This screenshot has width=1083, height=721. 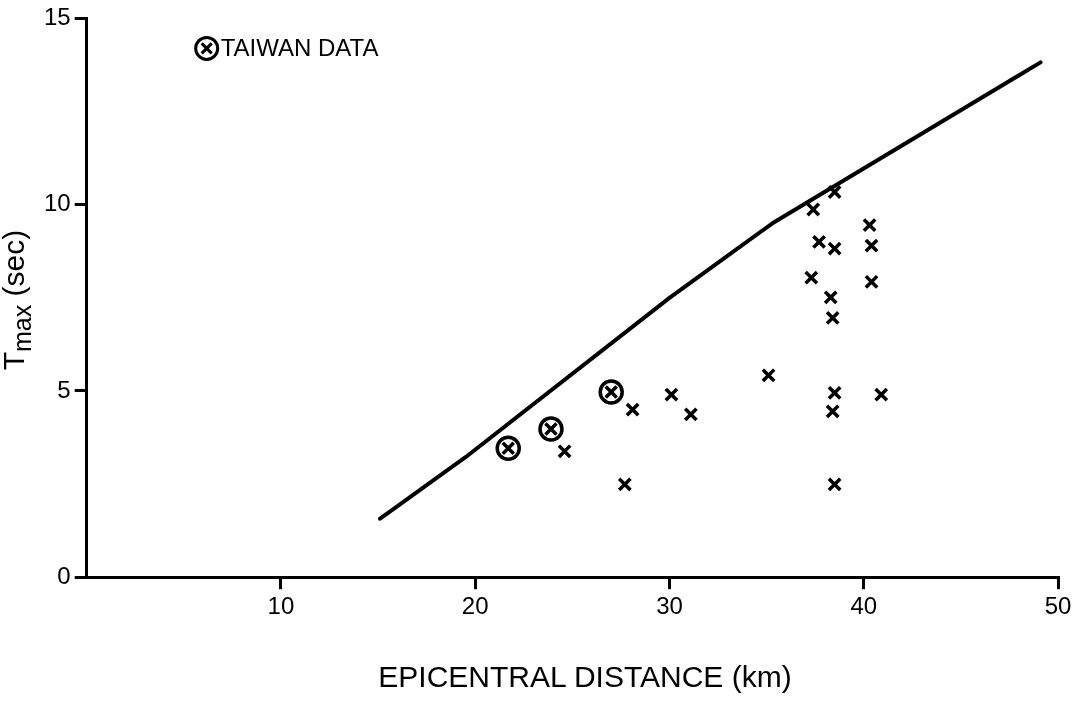 I want to click on legend-label: TAIWAN DATA, so click(x=299, y=48).